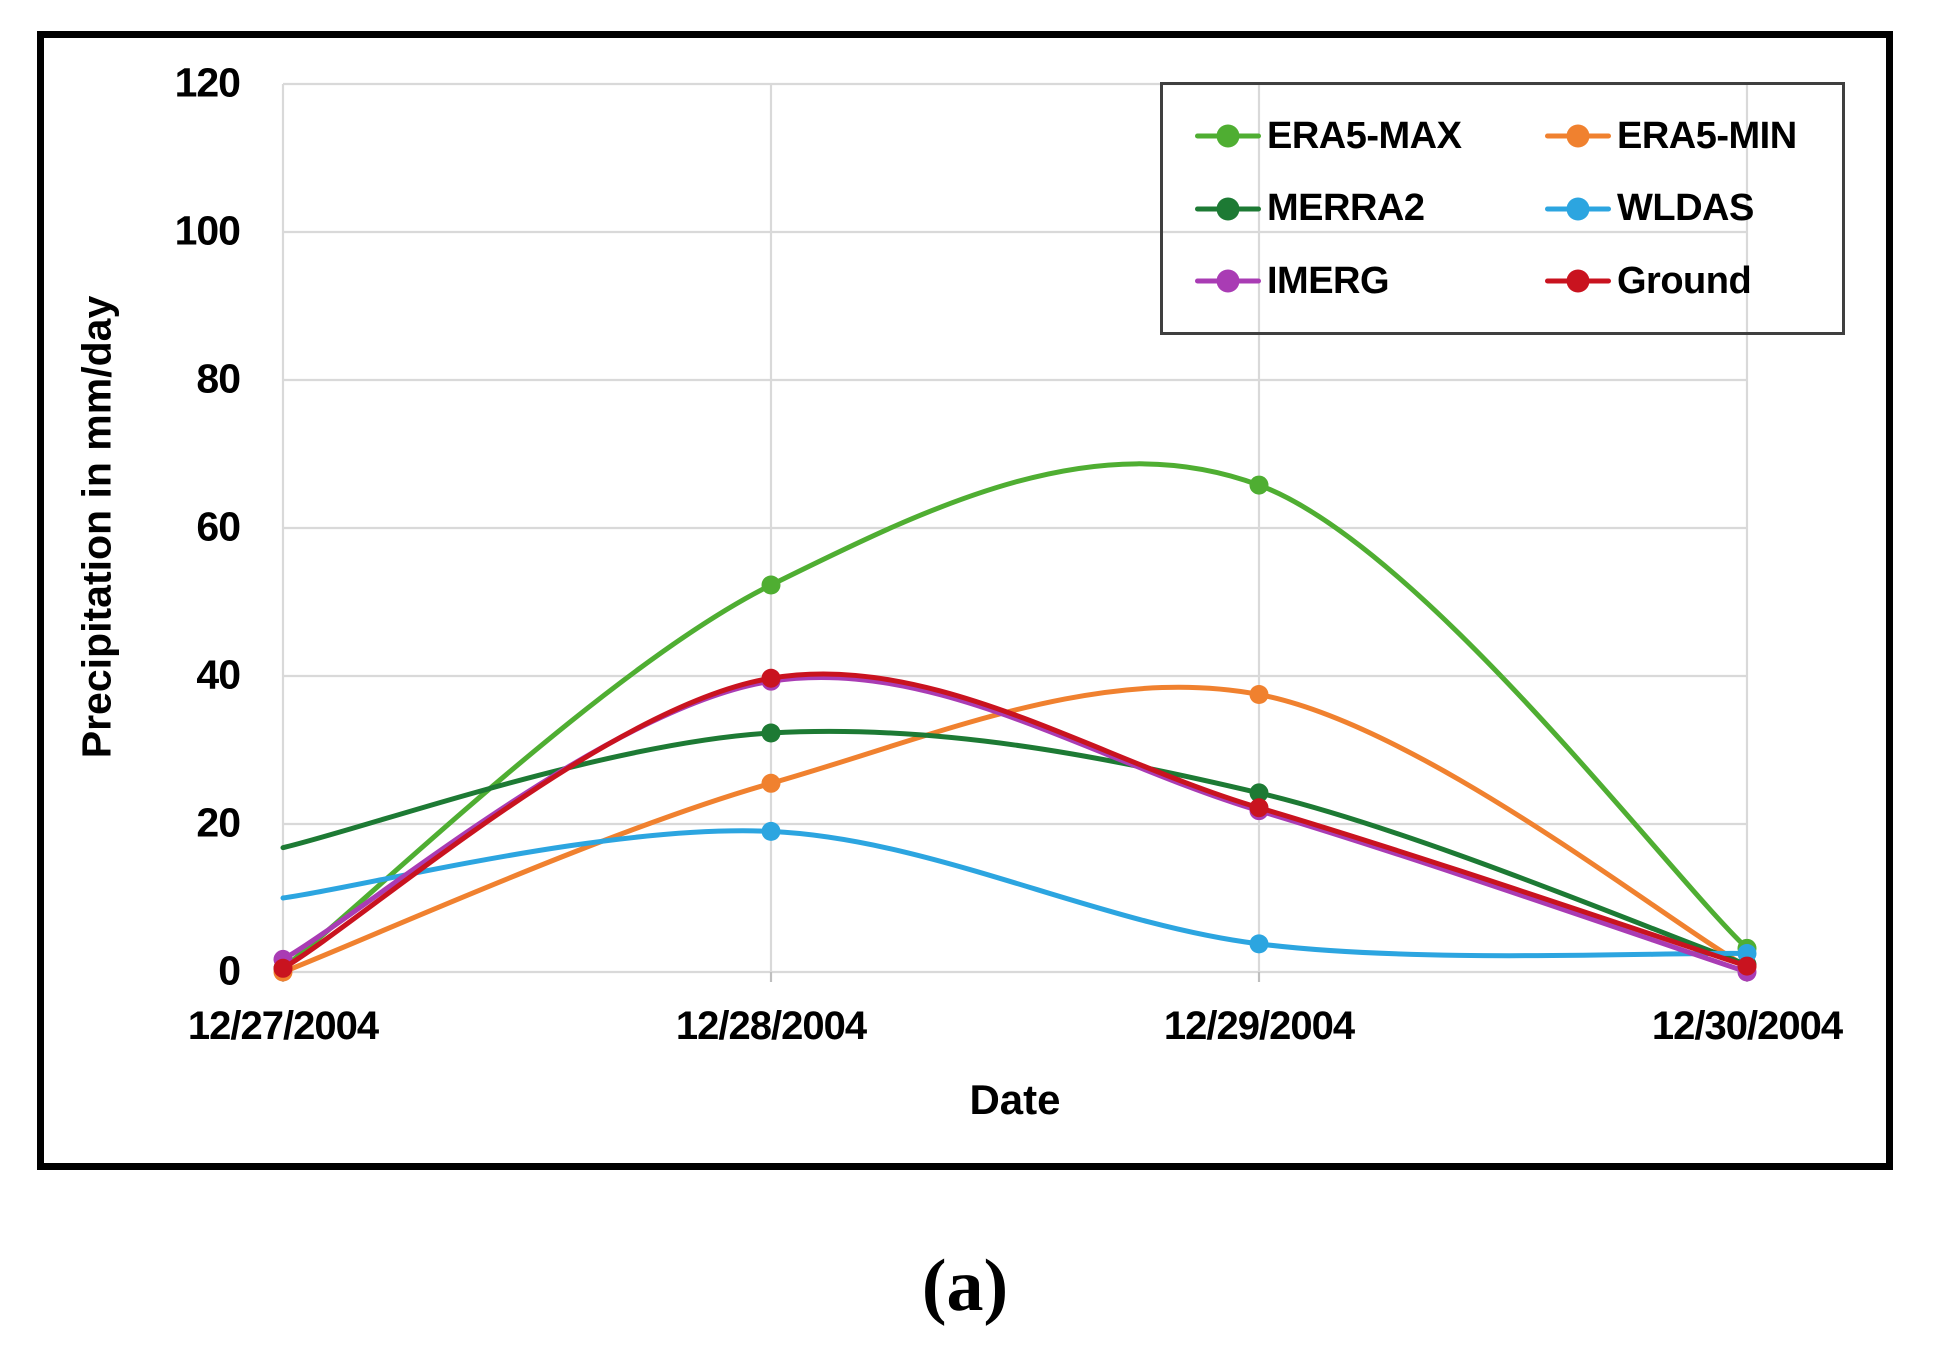 This screenshot has height=1358, width=1938. What do you see at coordinates (218, 526) in the screenshot?
I see `y-tick-label-60: 60` at bounding box center [218, 526].